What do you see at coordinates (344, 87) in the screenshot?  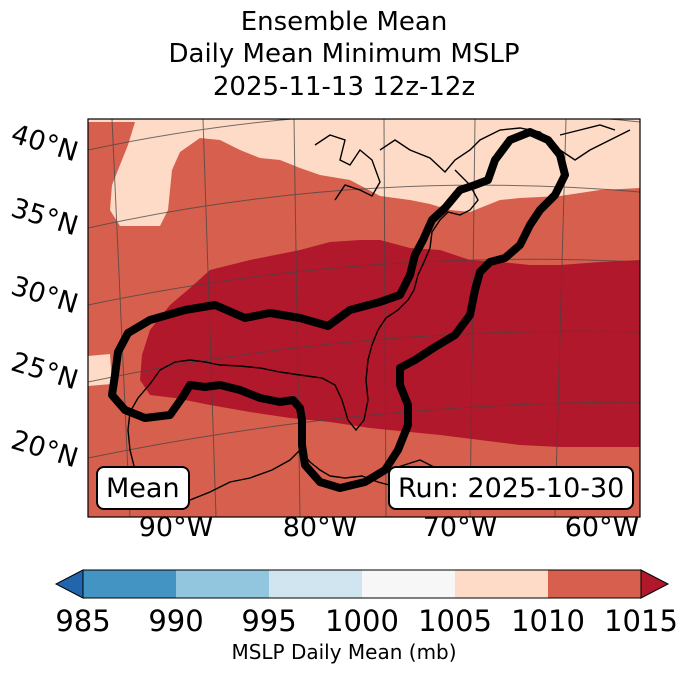 I see `title-line-3: 2025-11-13 12z-12z` at bounding box center [344, 87].